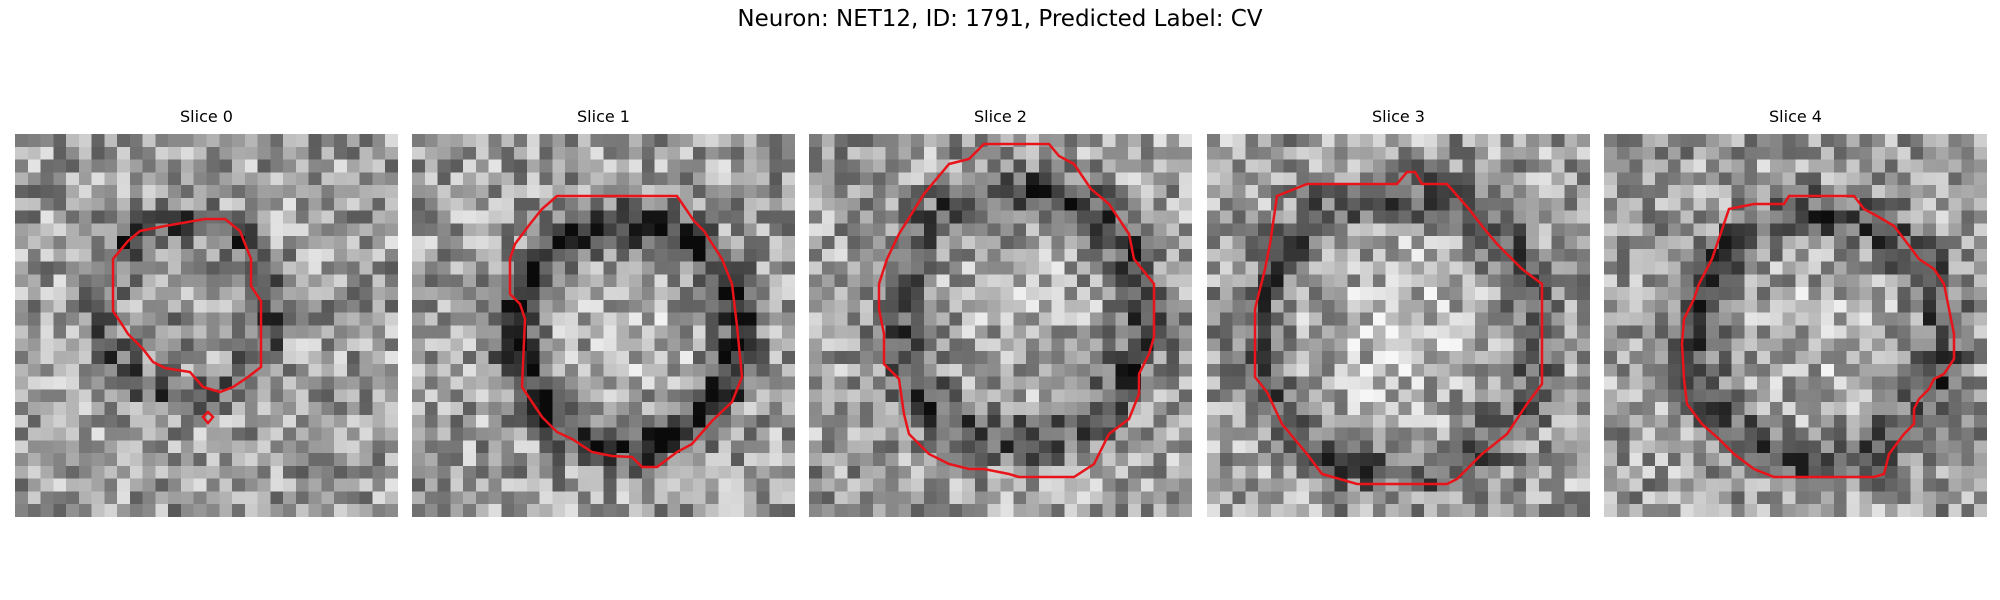 This screenshot has height=600, width=2000. Describe the element at coordinates (206, 116) in the screenshot. I see `slice-title-0: Slice 0` at that location.